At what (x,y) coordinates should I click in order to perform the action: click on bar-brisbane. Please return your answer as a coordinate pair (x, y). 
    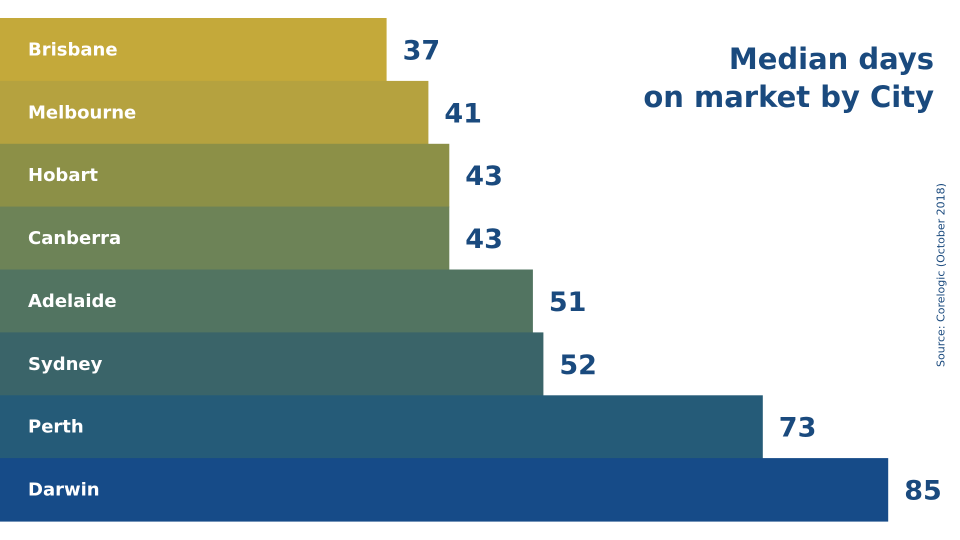
    Looking at the image, I should click on (193, 50).